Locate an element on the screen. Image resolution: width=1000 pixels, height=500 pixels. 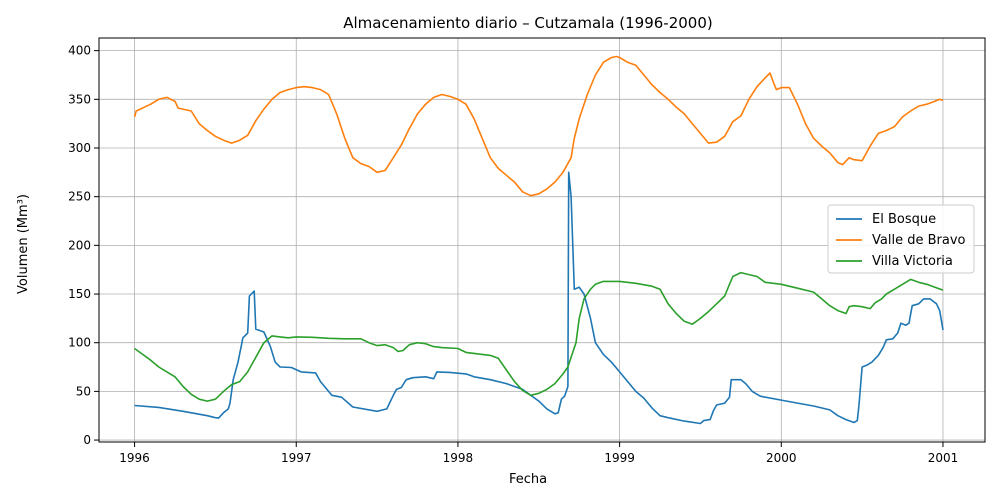
x-tick-label: 1999 is located at coordinates (619, 458).